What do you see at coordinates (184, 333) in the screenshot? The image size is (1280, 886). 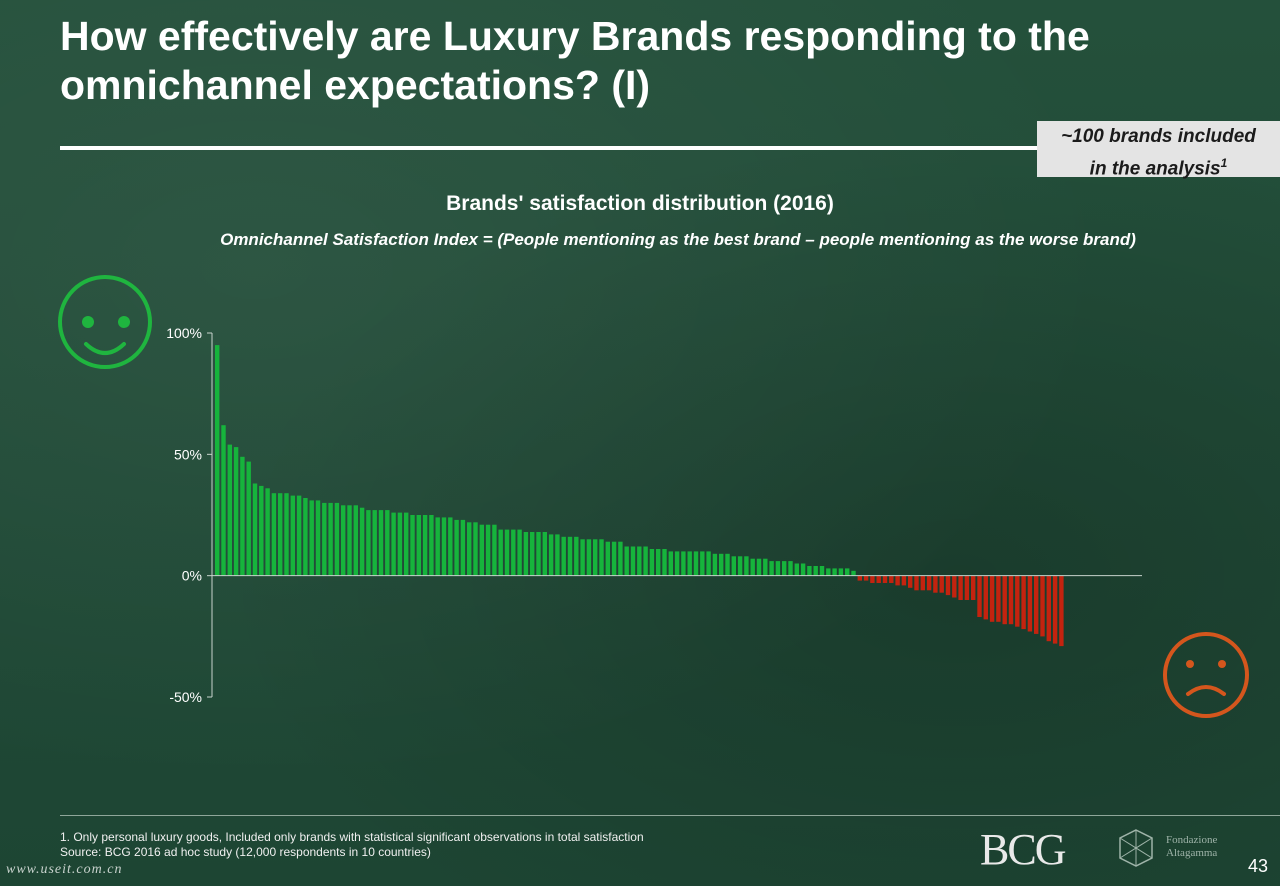 I see `y-tick-label: 100%` at bounding box center [184, 333].